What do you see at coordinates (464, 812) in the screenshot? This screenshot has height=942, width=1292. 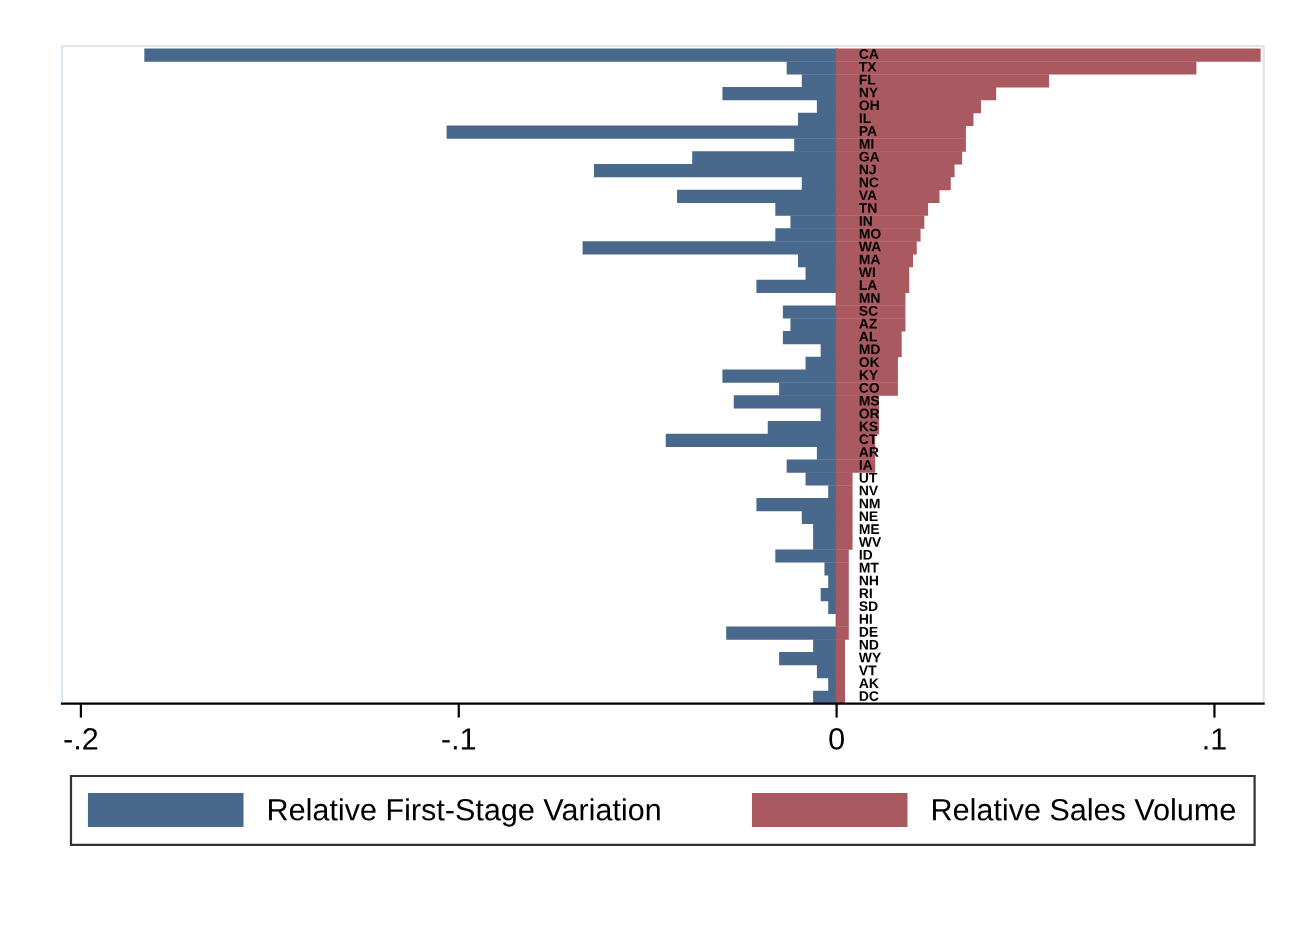 I see `legend-label: Relative First-Stage Variation` at bounding box center [464, 812].